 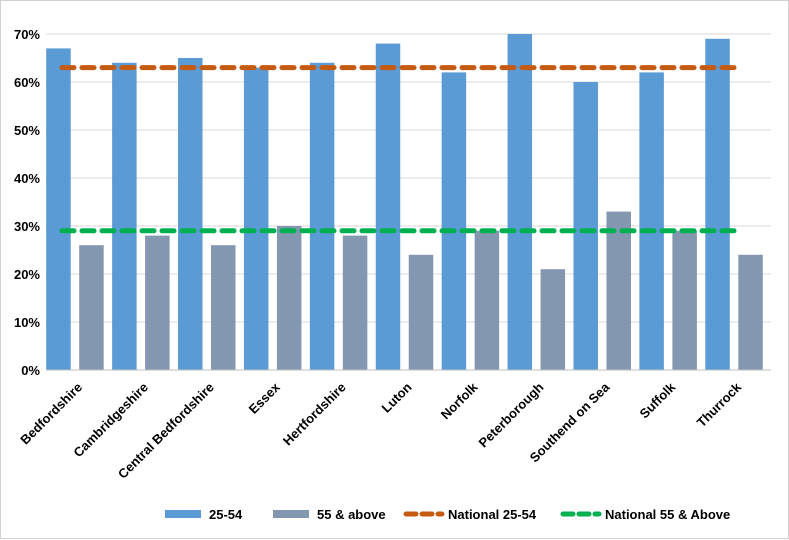 I want to click on category-label: Peterborough, so click(x=511, y=414).